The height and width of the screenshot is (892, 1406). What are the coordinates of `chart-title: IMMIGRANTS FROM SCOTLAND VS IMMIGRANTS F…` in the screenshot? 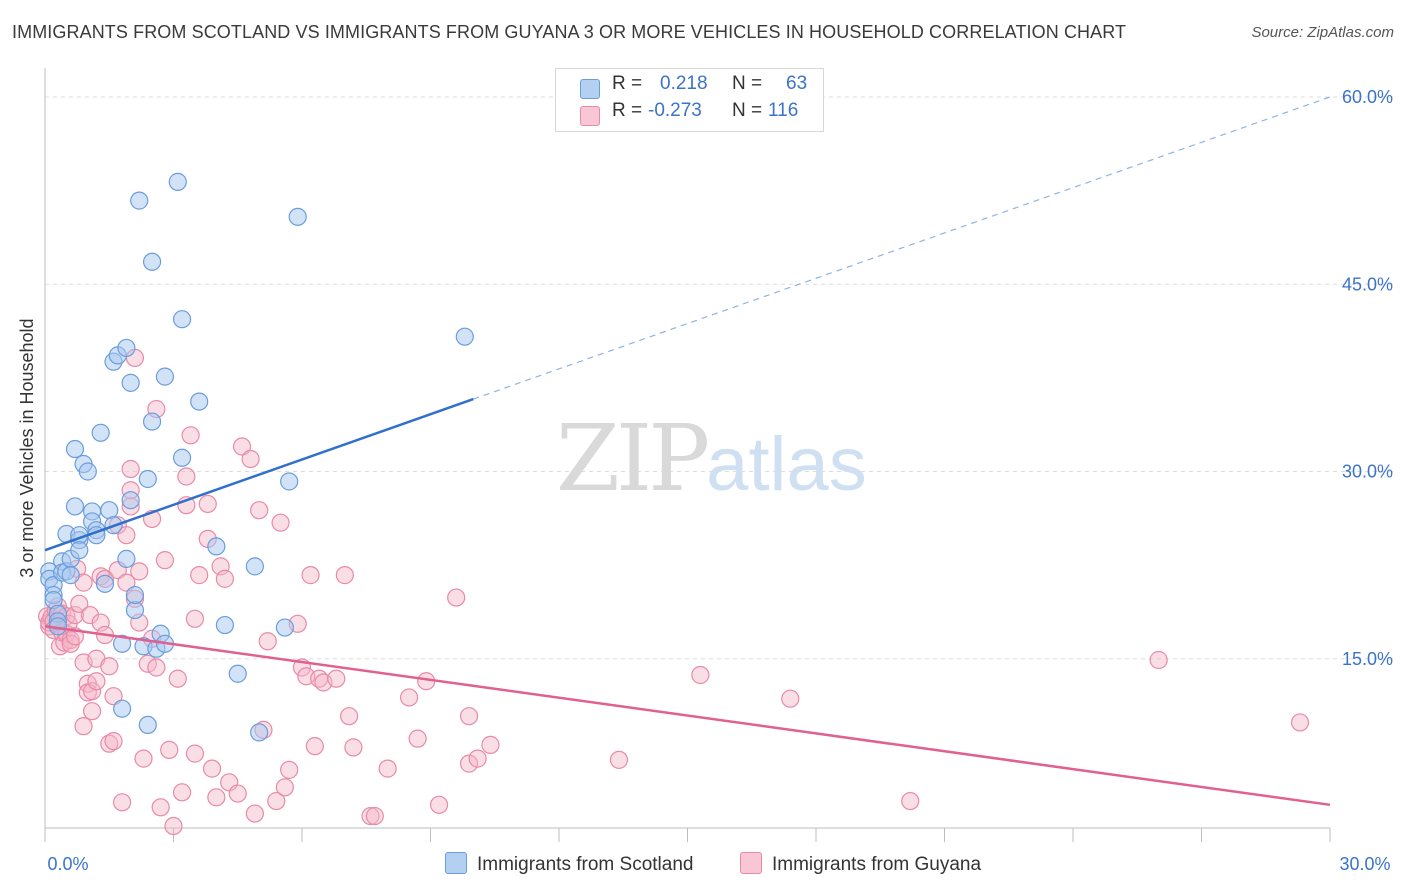 It's located at (569, 32).